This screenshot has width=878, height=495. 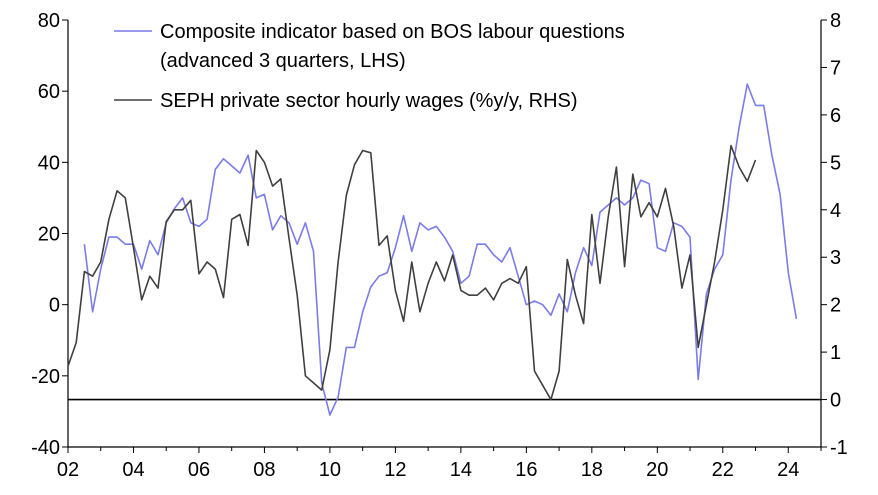 What do you see at coordinates (199, 470) in the screenshot?
I see `x-tick-label: 06` at bounding box center [199, 470].